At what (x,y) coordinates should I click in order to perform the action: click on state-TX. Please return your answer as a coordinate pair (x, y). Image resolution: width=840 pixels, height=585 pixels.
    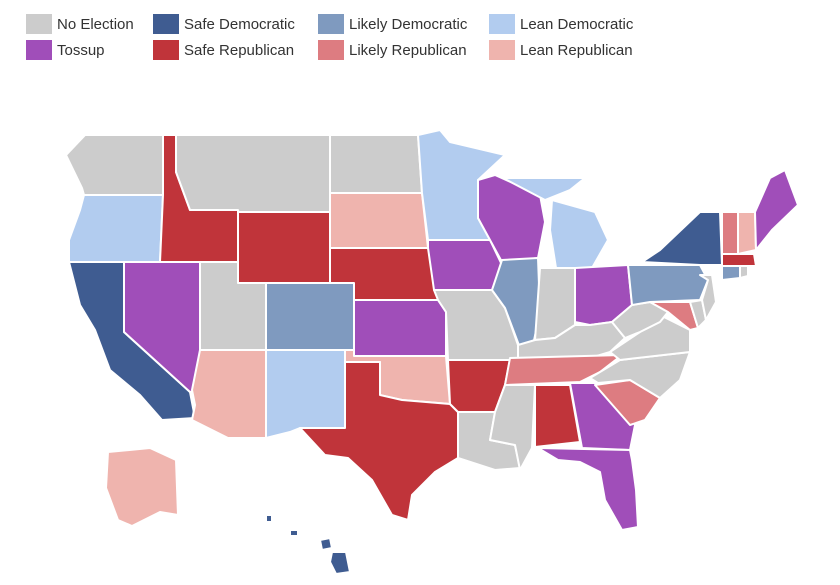
    Looking at the image, I should click on (379, 441).